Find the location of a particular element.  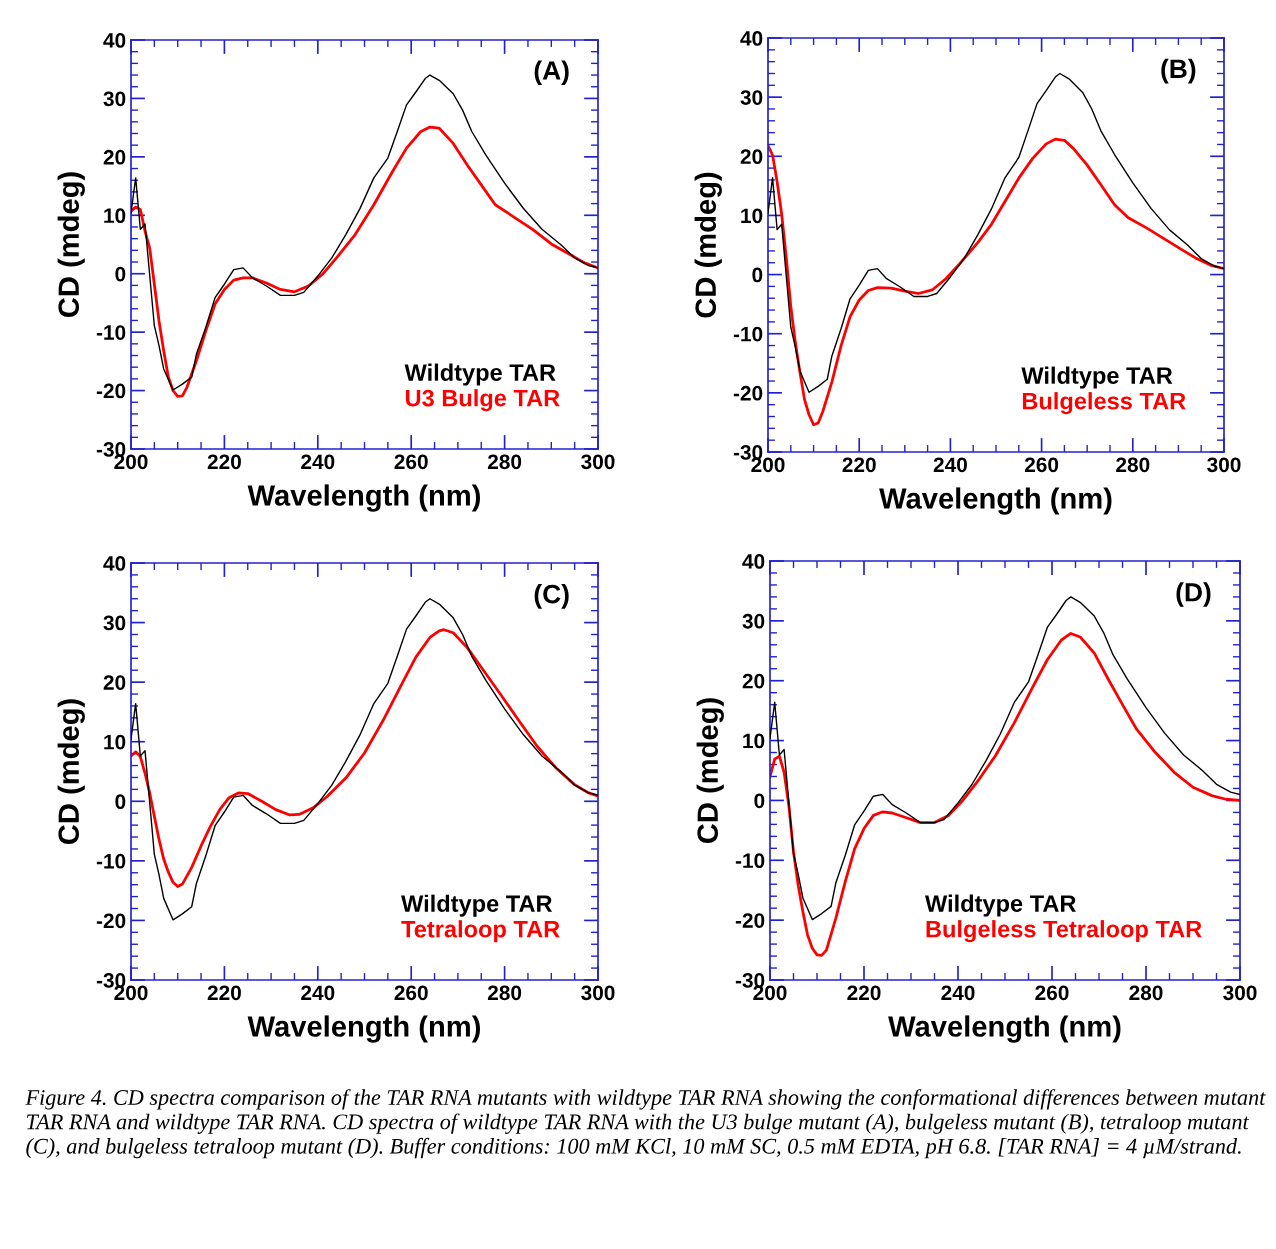

caption: Figure 4. CD spectra comparison of the TAR RNA mutants with wildtype TAR RNA showing the conformational differences between mutant TAR RNA and wildtype TAR RNA. CD spectra of wildtype TAR RNA with the U3 bulge mutant (A), bulgeless mutant (B), tetraloop mutant (C), and bulgeless tetraloop mutant (D). Buffer conditions: 100 mM KCl, 10 mM SC, 0.5 mM EDTA, pH 6.8. [TAR RNA] = 4 µM/strand. is located at coordinates (645, 1124).